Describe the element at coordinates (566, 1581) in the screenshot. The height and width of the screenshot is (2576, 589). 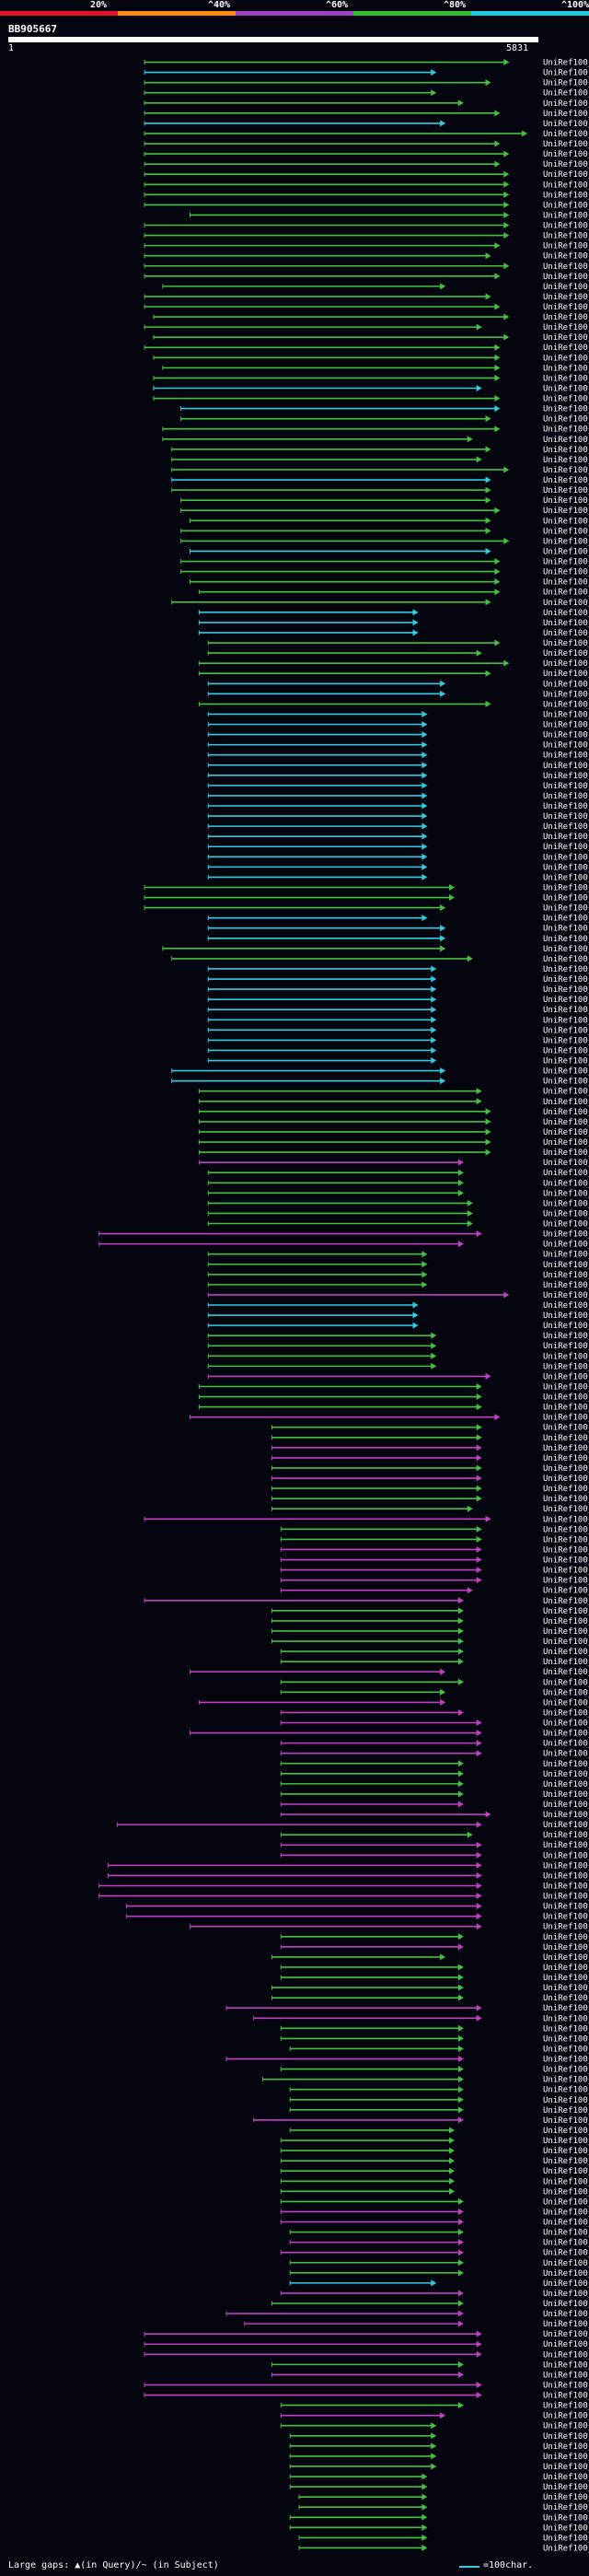
I see `hit-label: UniRef100_B6TS85` at that location.